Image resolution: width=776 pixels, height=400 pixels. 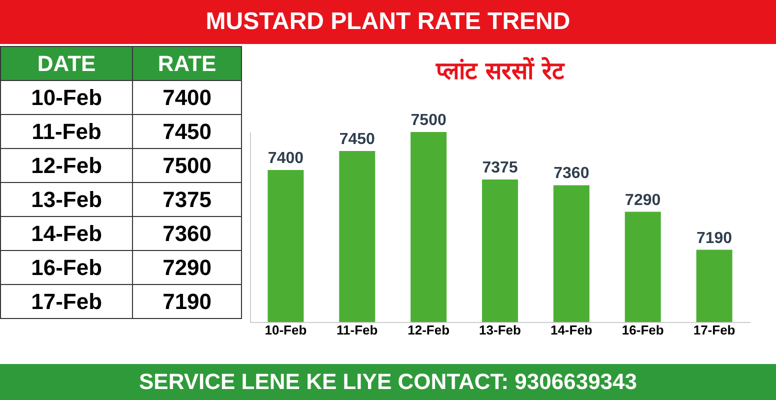 What do you see at coordinates (66, 267) in the screenshot?
I see `category-label: 16-Feb` at bounding box center [66, 267].